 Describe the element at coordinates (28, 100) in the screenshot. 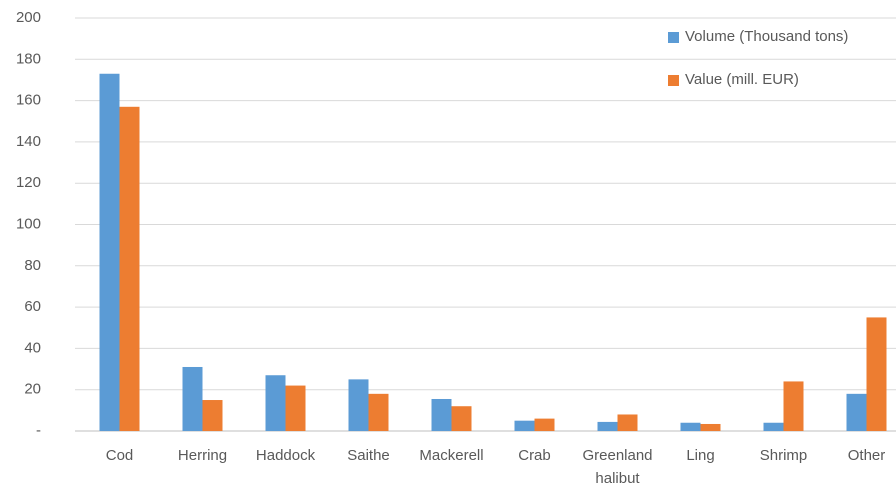

I see `y-tick-label: 160` at that location.